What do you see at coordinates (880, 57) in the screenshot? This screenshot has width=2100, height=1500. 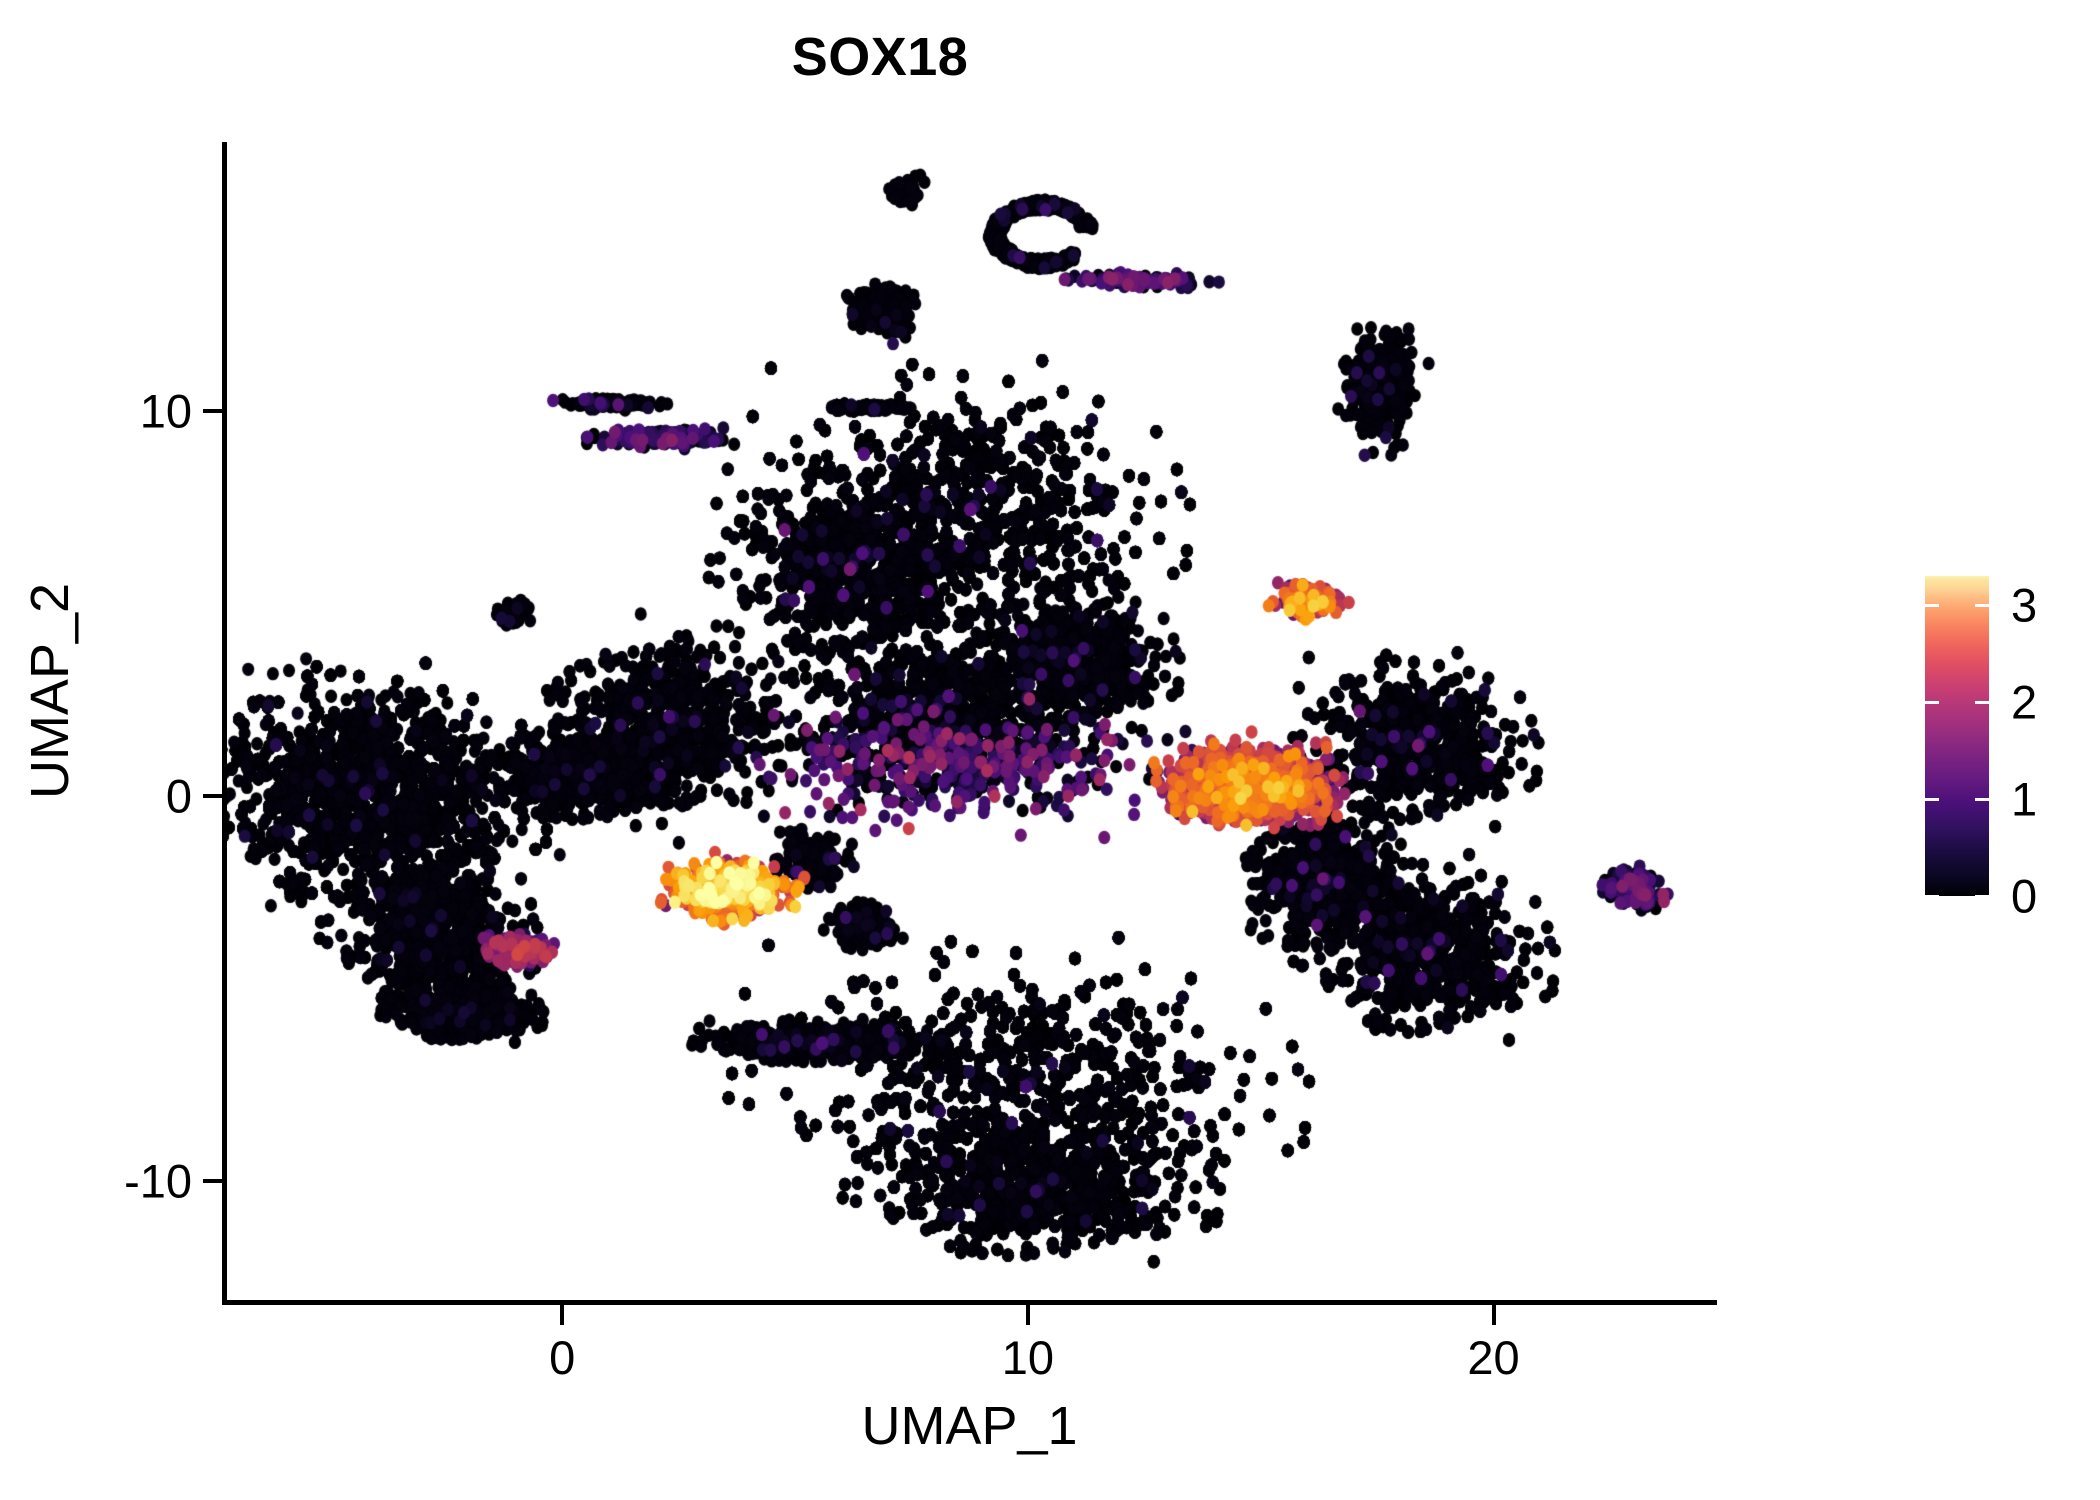 I see `page-title: SOX18` at bounding box center [880, 57].